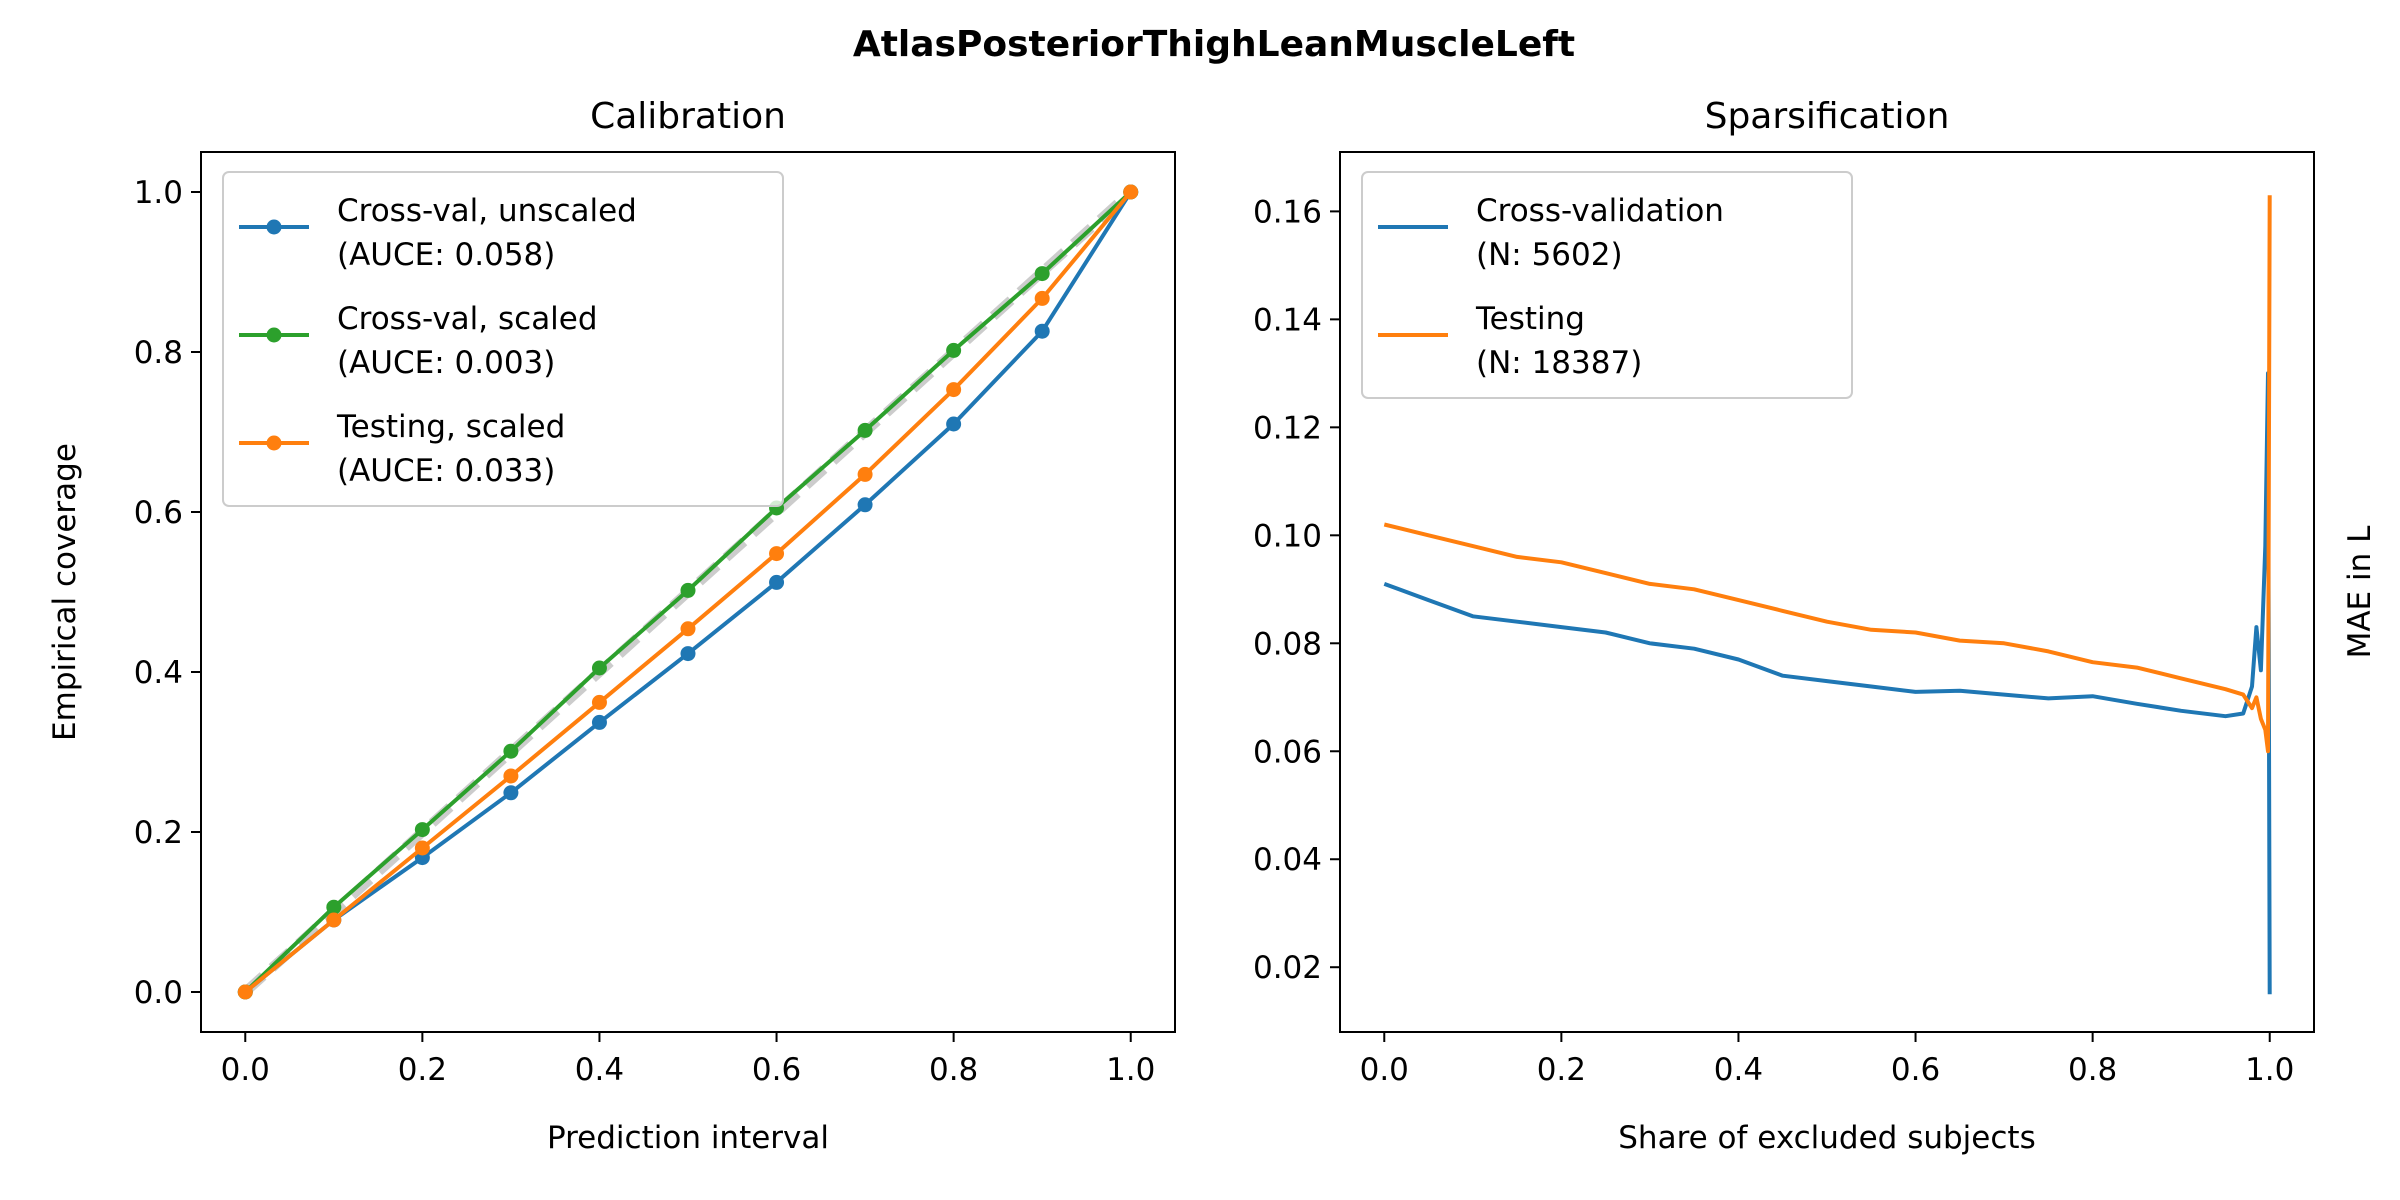  I want to click on y-tick-label: 0.08, so click(1287, 644).